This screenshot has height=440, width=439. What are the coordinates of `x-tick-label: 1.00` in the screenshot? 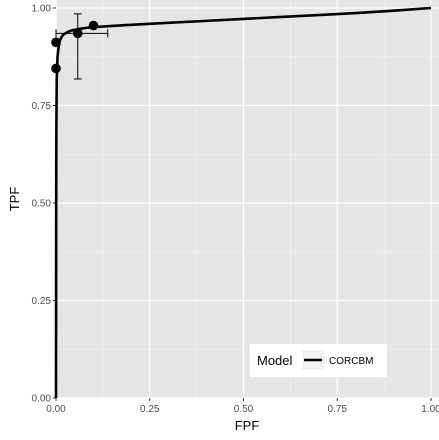 It's located at (430, 409).